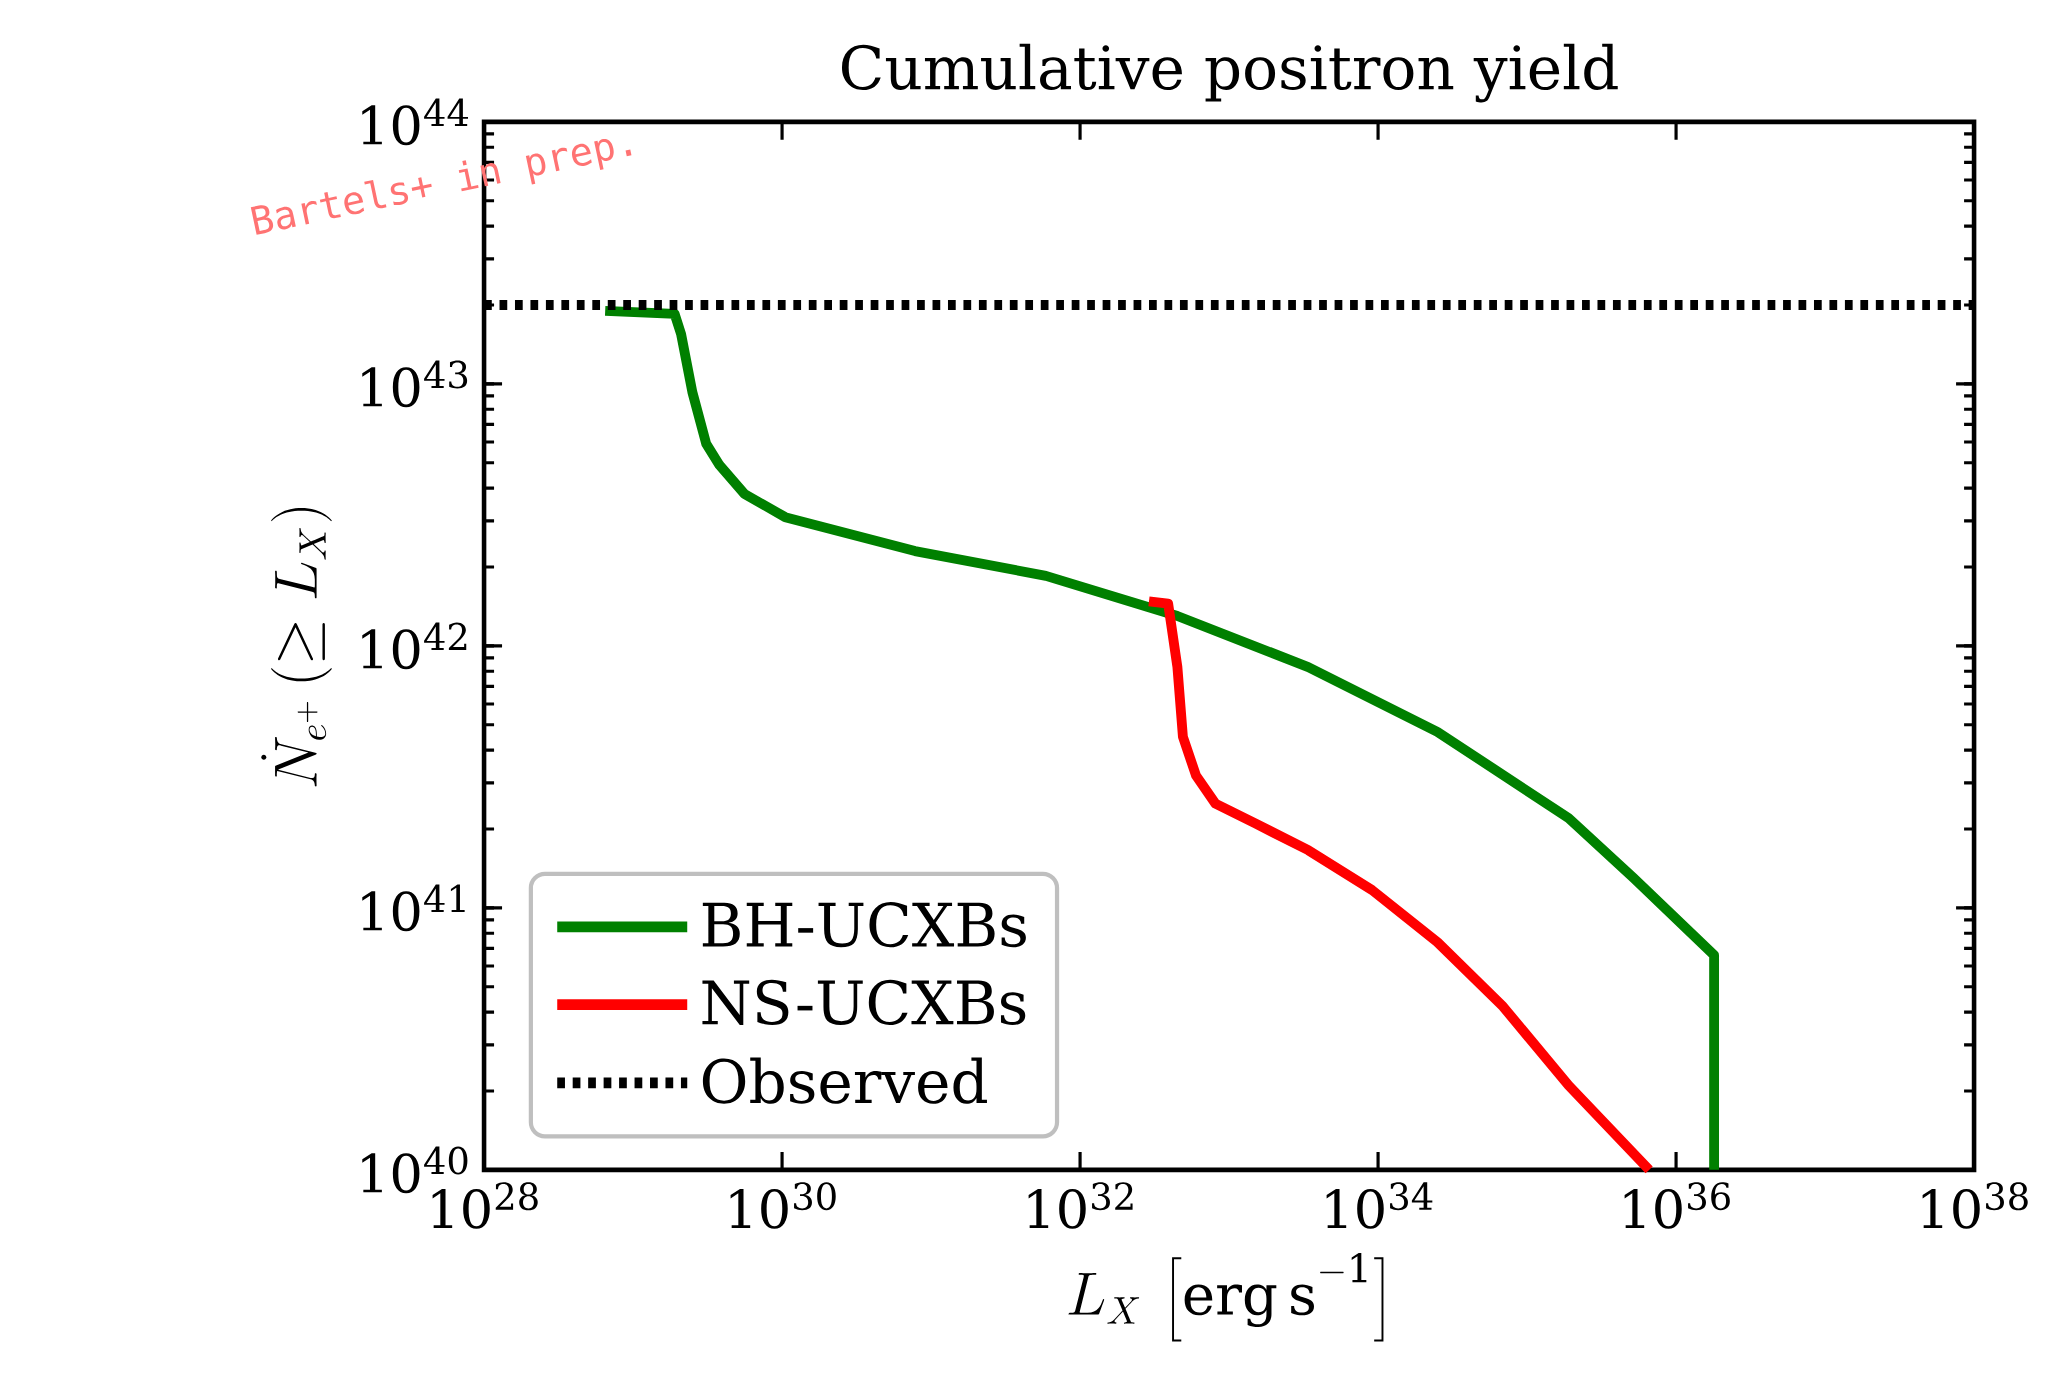  What do you see at coordinates (864, 925) in the screenshot?
I see `legend-label: BH-UCXBs` at bounding box center [864, 925].